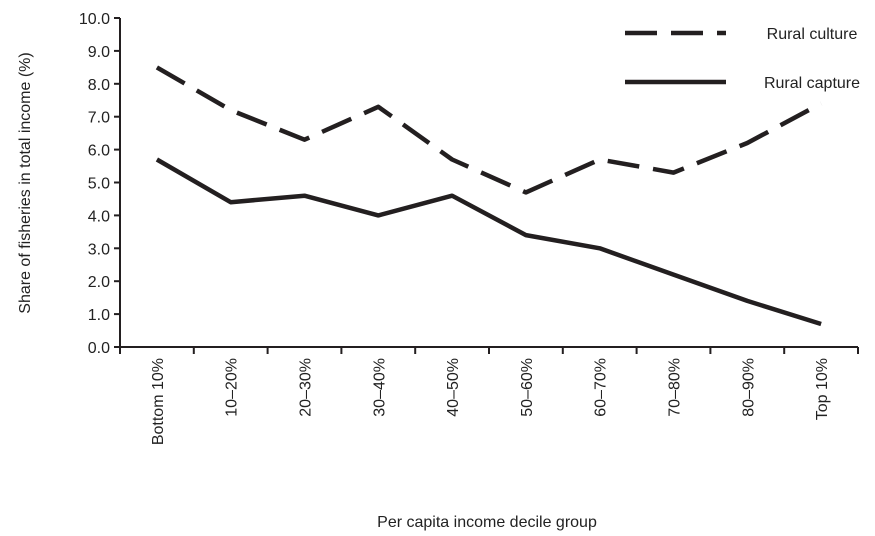 The image size is (875, 536). What do you see at coordinates (742, 59) in the screenshot?
I see `legend: Rural culture Rural capture` at bounding box center [742, 59].